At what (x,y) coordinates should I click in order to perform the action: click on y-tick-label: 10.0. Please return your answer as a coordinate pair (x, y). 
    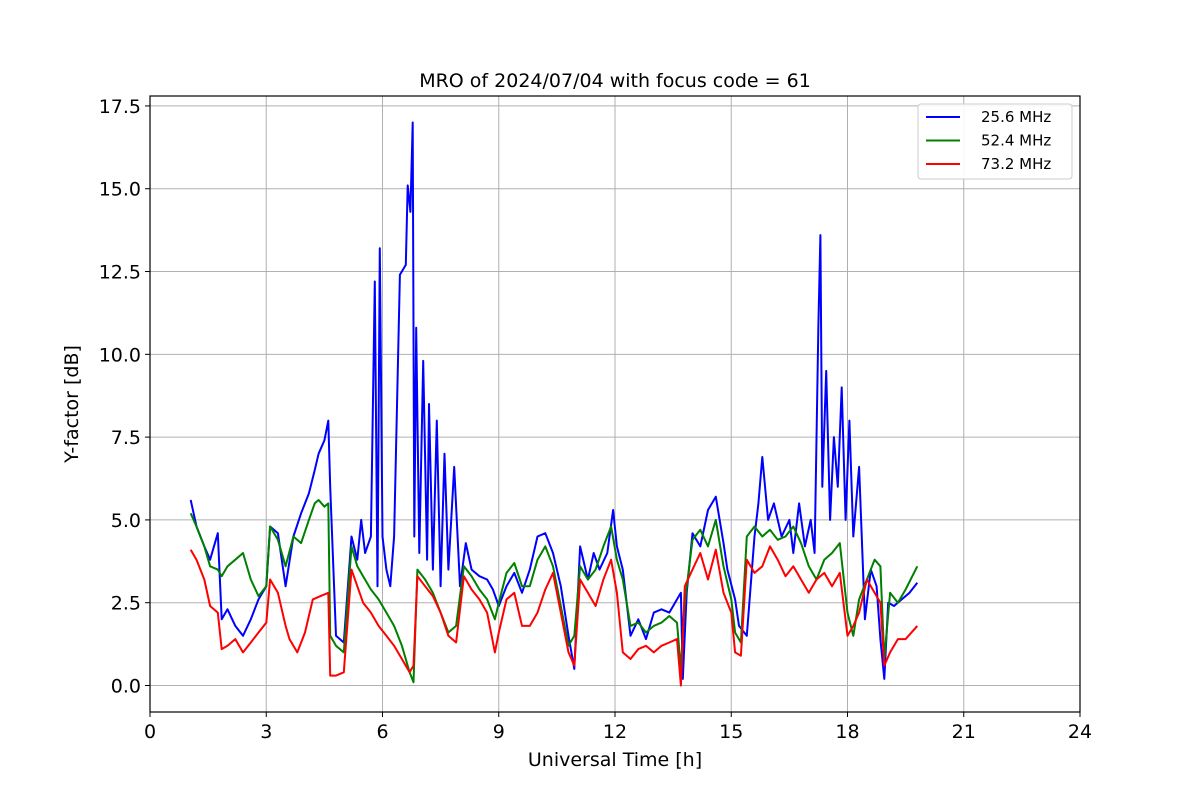
    Looking at the image, I should click on (120, 355).